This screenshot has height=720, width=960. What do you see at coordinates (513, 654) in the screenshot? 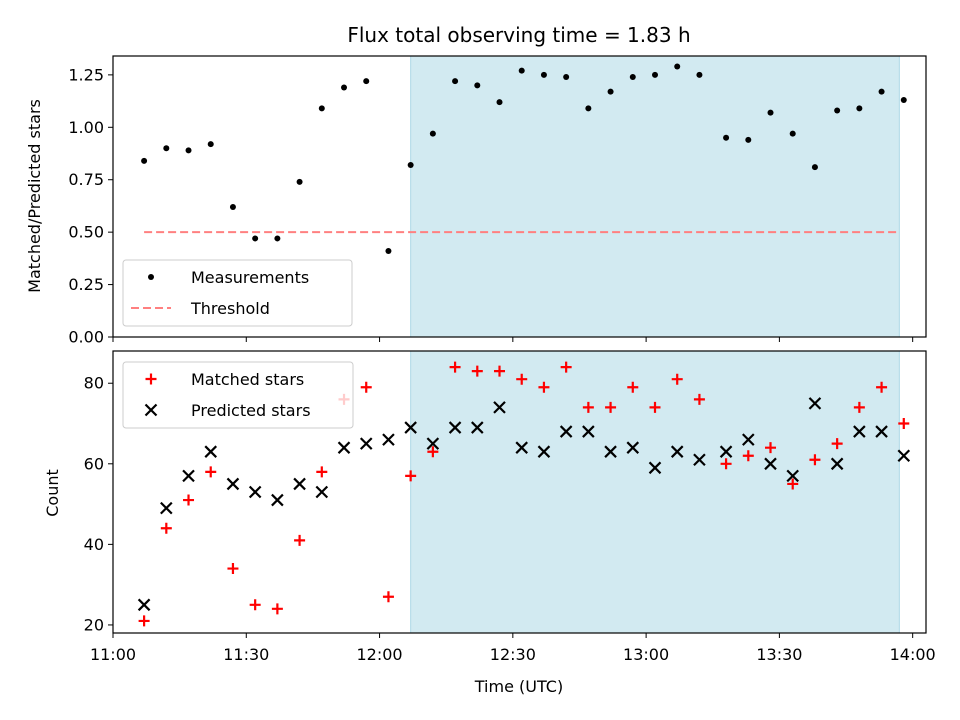
I see `bottom-x-tick-label: 12:30` at bounding box center [513, 654].